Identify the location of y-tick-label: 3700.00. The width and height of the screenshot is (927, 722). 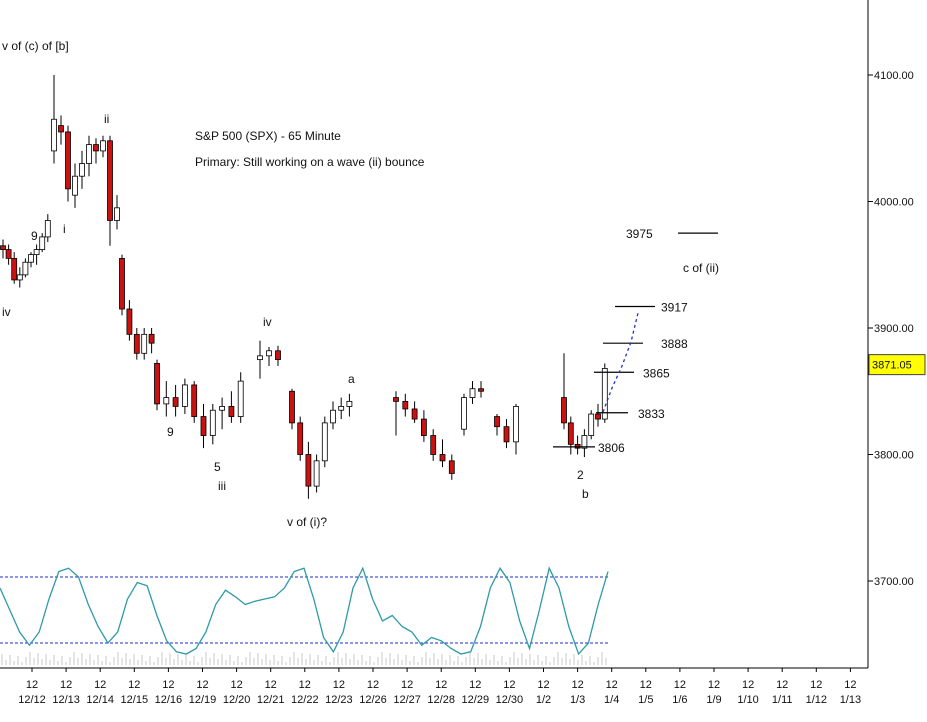
(894, 582).